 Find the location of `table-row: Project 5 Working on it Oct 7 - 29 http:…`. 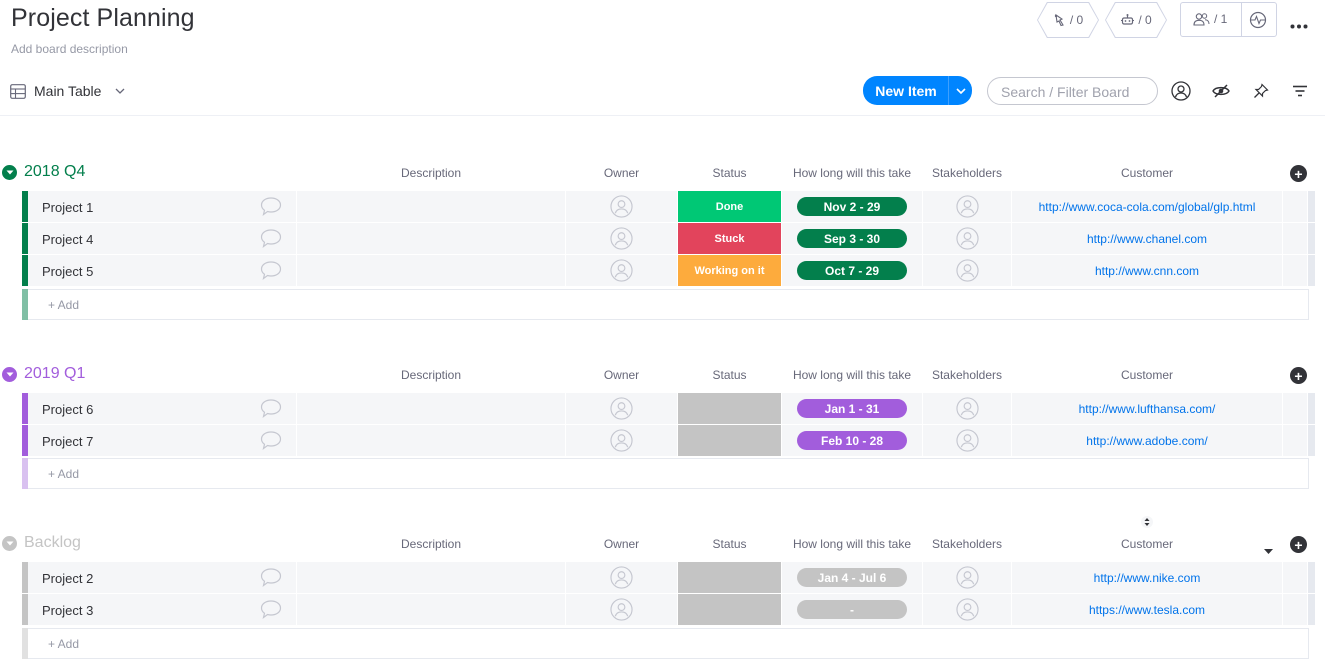

table-row: Project 5 Working on it Oct 7 - 29 http:… is located at coordinates (668, 271).